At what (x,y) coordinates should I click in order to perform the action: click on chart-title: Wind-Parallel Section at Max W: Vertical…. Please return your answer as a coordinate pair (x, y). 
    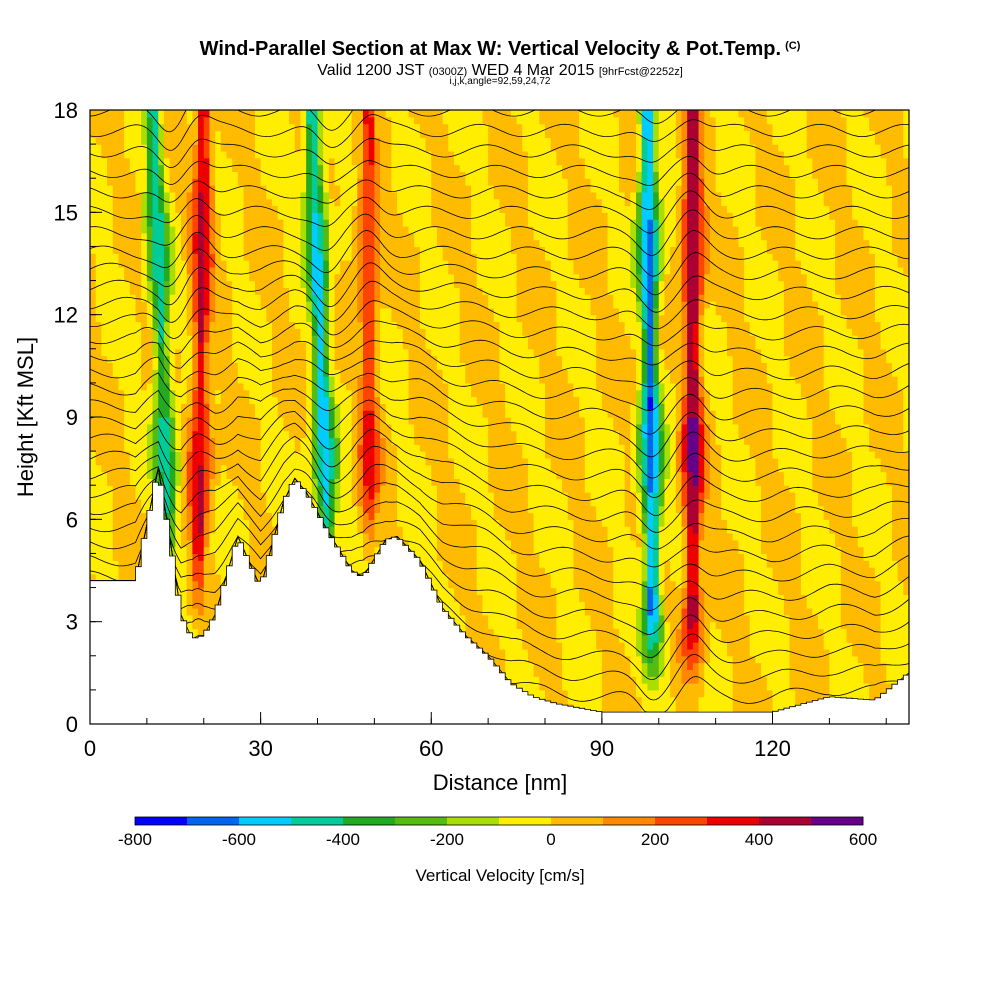
    Looking at the image, I should click on (500, 49).